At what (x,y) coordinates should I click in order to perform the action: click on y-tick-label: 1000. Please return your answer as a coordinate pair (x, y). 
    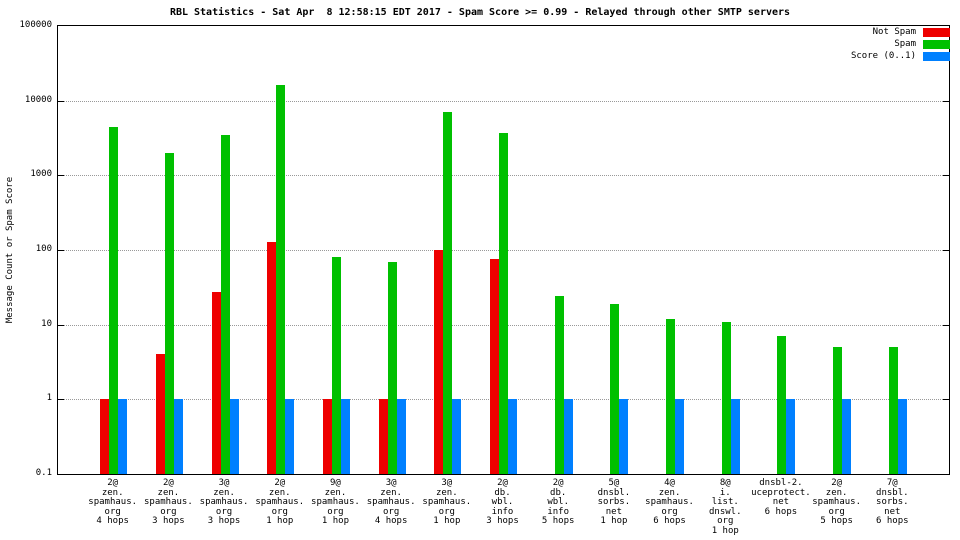
    Looking at the image, I should click on (41, 174).